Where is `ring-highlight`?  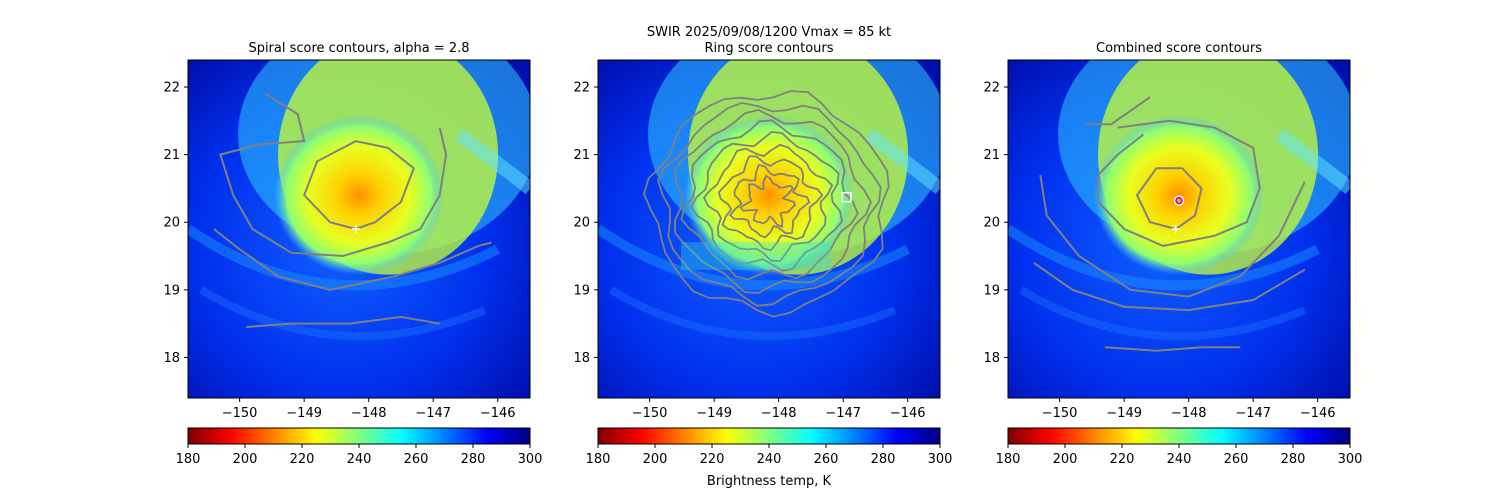
ring-highlight is located at coordinates (756, 255).